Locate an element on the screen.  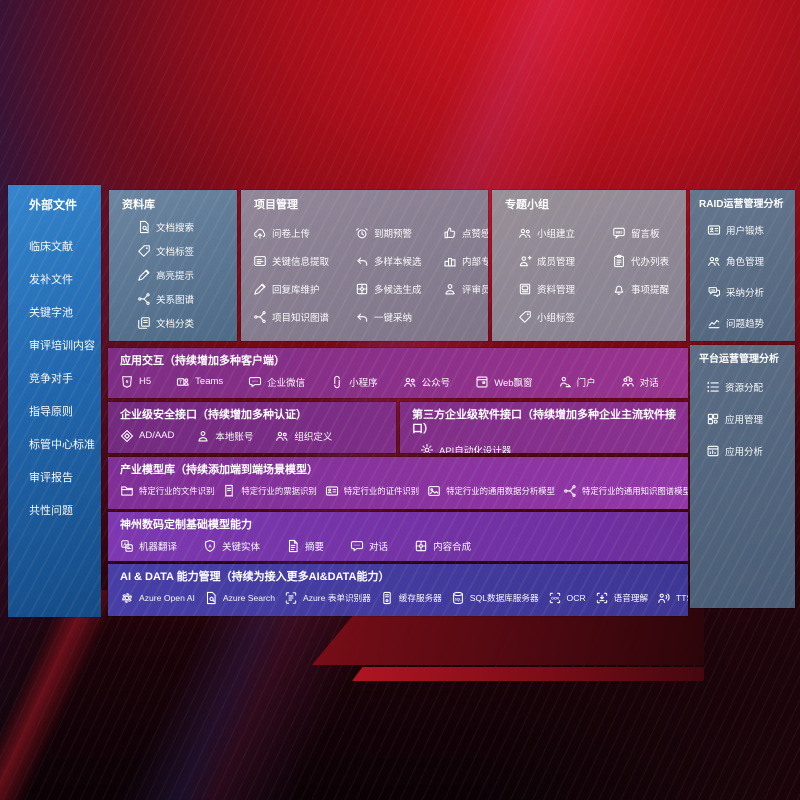
security-item: 本地账号 is located at coordinates (224, 436).